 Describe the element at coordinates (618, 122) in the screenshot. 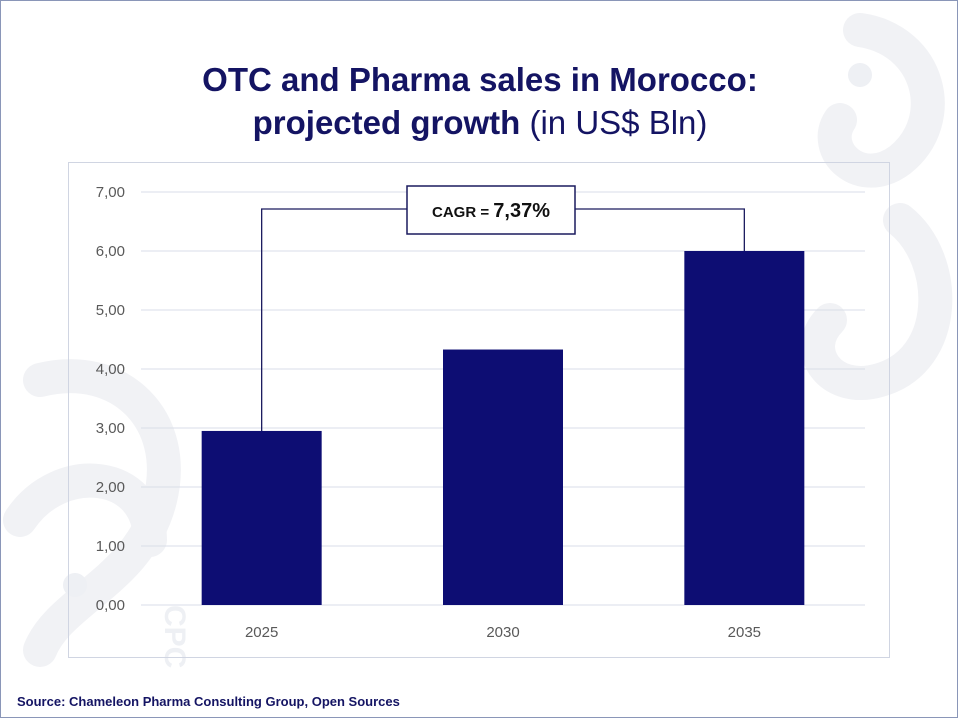

I see `chart-title-unit: (in US$ Bln)` at that location.